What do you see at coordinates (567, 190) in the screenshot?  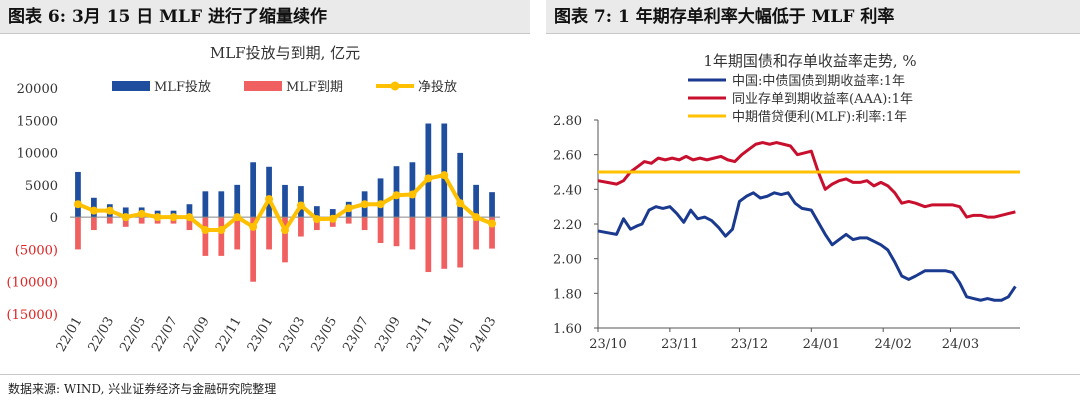 I see `y-tick-label: 2.40` at bounding box center [567, 190].